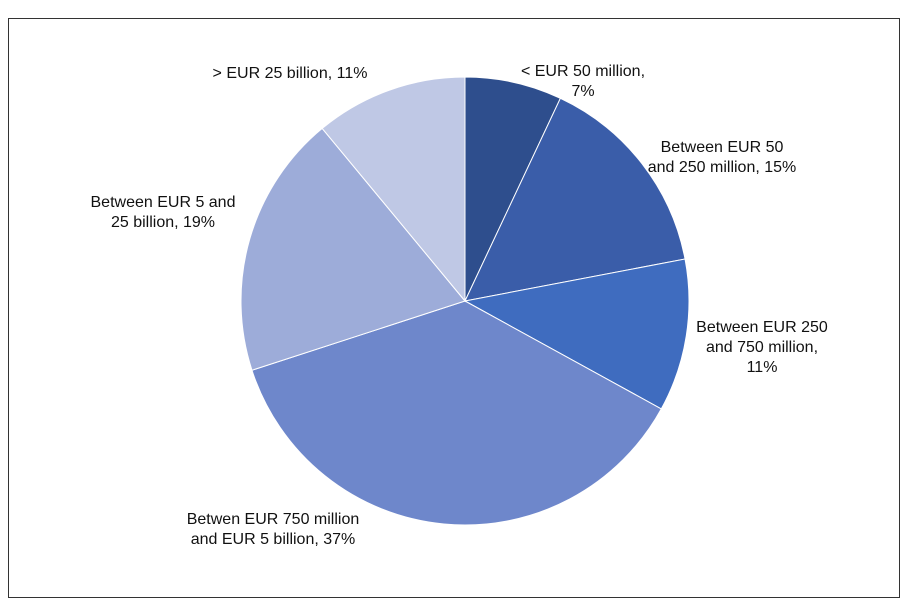 This screenshot has width=909, height=598. Describe the element at coordinates (163, 212) in the screenshot. I see `data-label: Between EUR 5 and 25 billion, 19%` at that location.